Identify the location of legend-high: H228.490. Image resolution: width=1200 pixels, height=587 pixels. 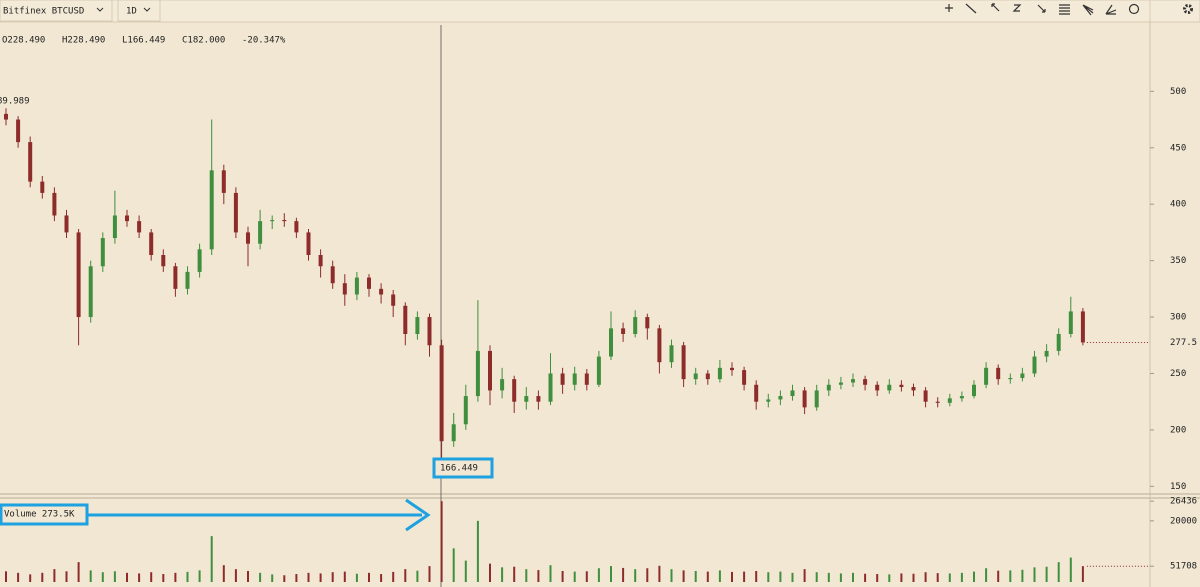
(83, 41).